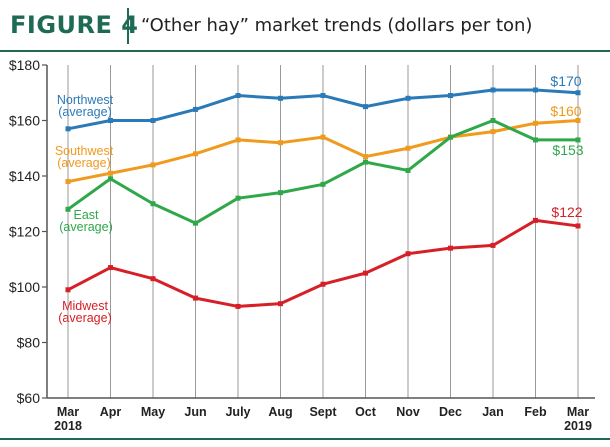 The image size is (610, 447). I want to click on y-tick-label: $60, so click(29, 398).